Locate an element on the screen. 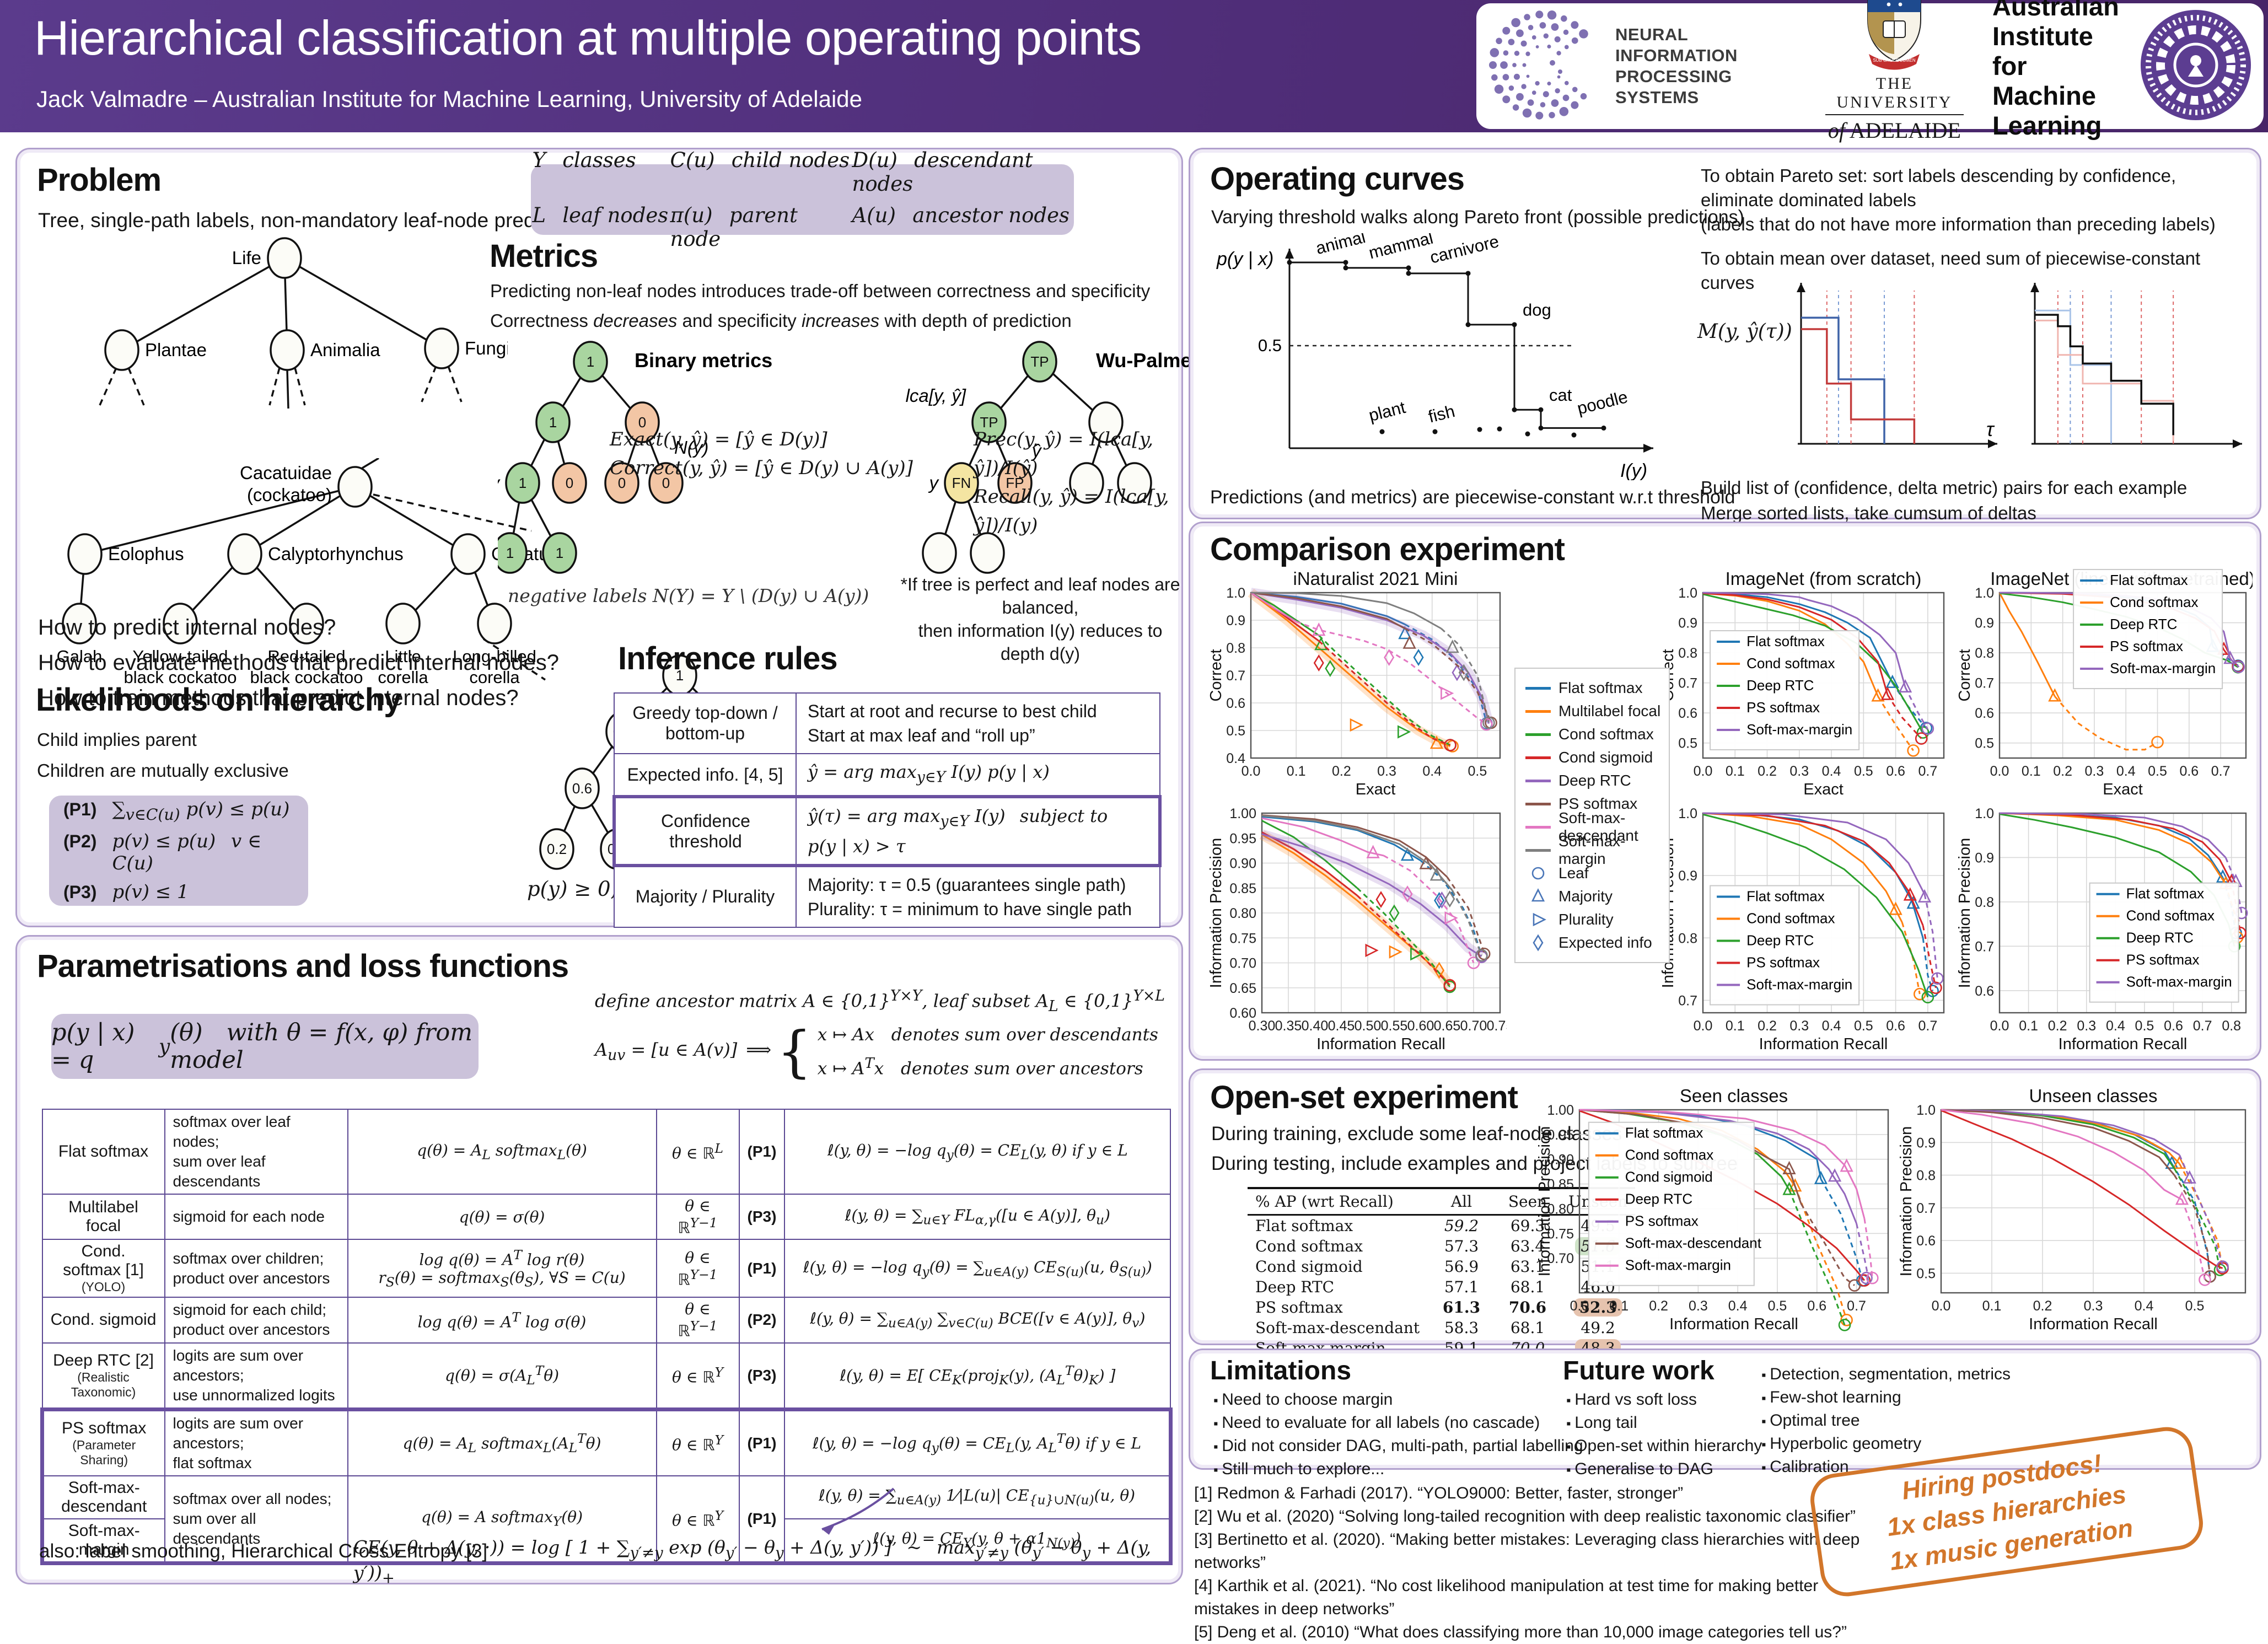 The width and height of the screenshot is (2268, 1644). svg-text: 1.0 is located at coordinates (1235, 593).